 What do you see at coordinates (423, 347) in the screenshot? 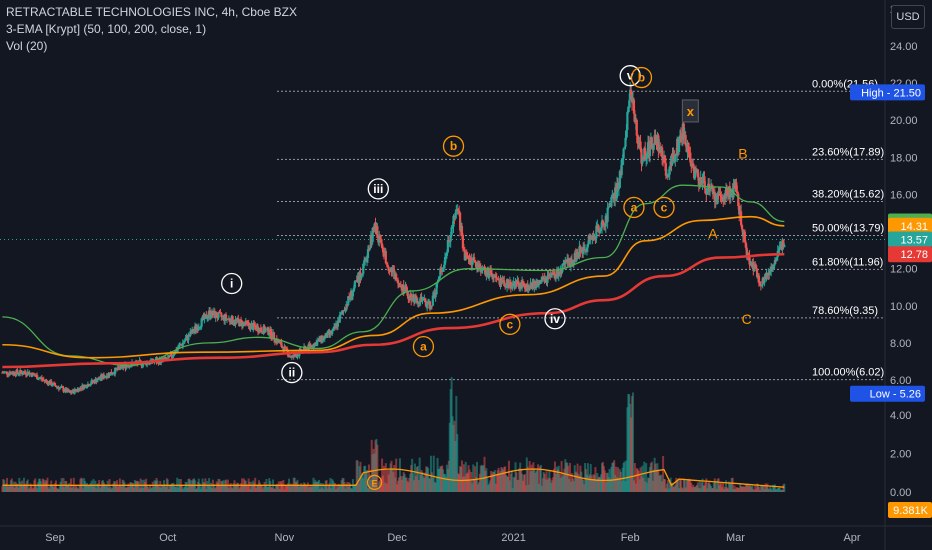
I see `wave-label: a` at bounding box center [423, 347].